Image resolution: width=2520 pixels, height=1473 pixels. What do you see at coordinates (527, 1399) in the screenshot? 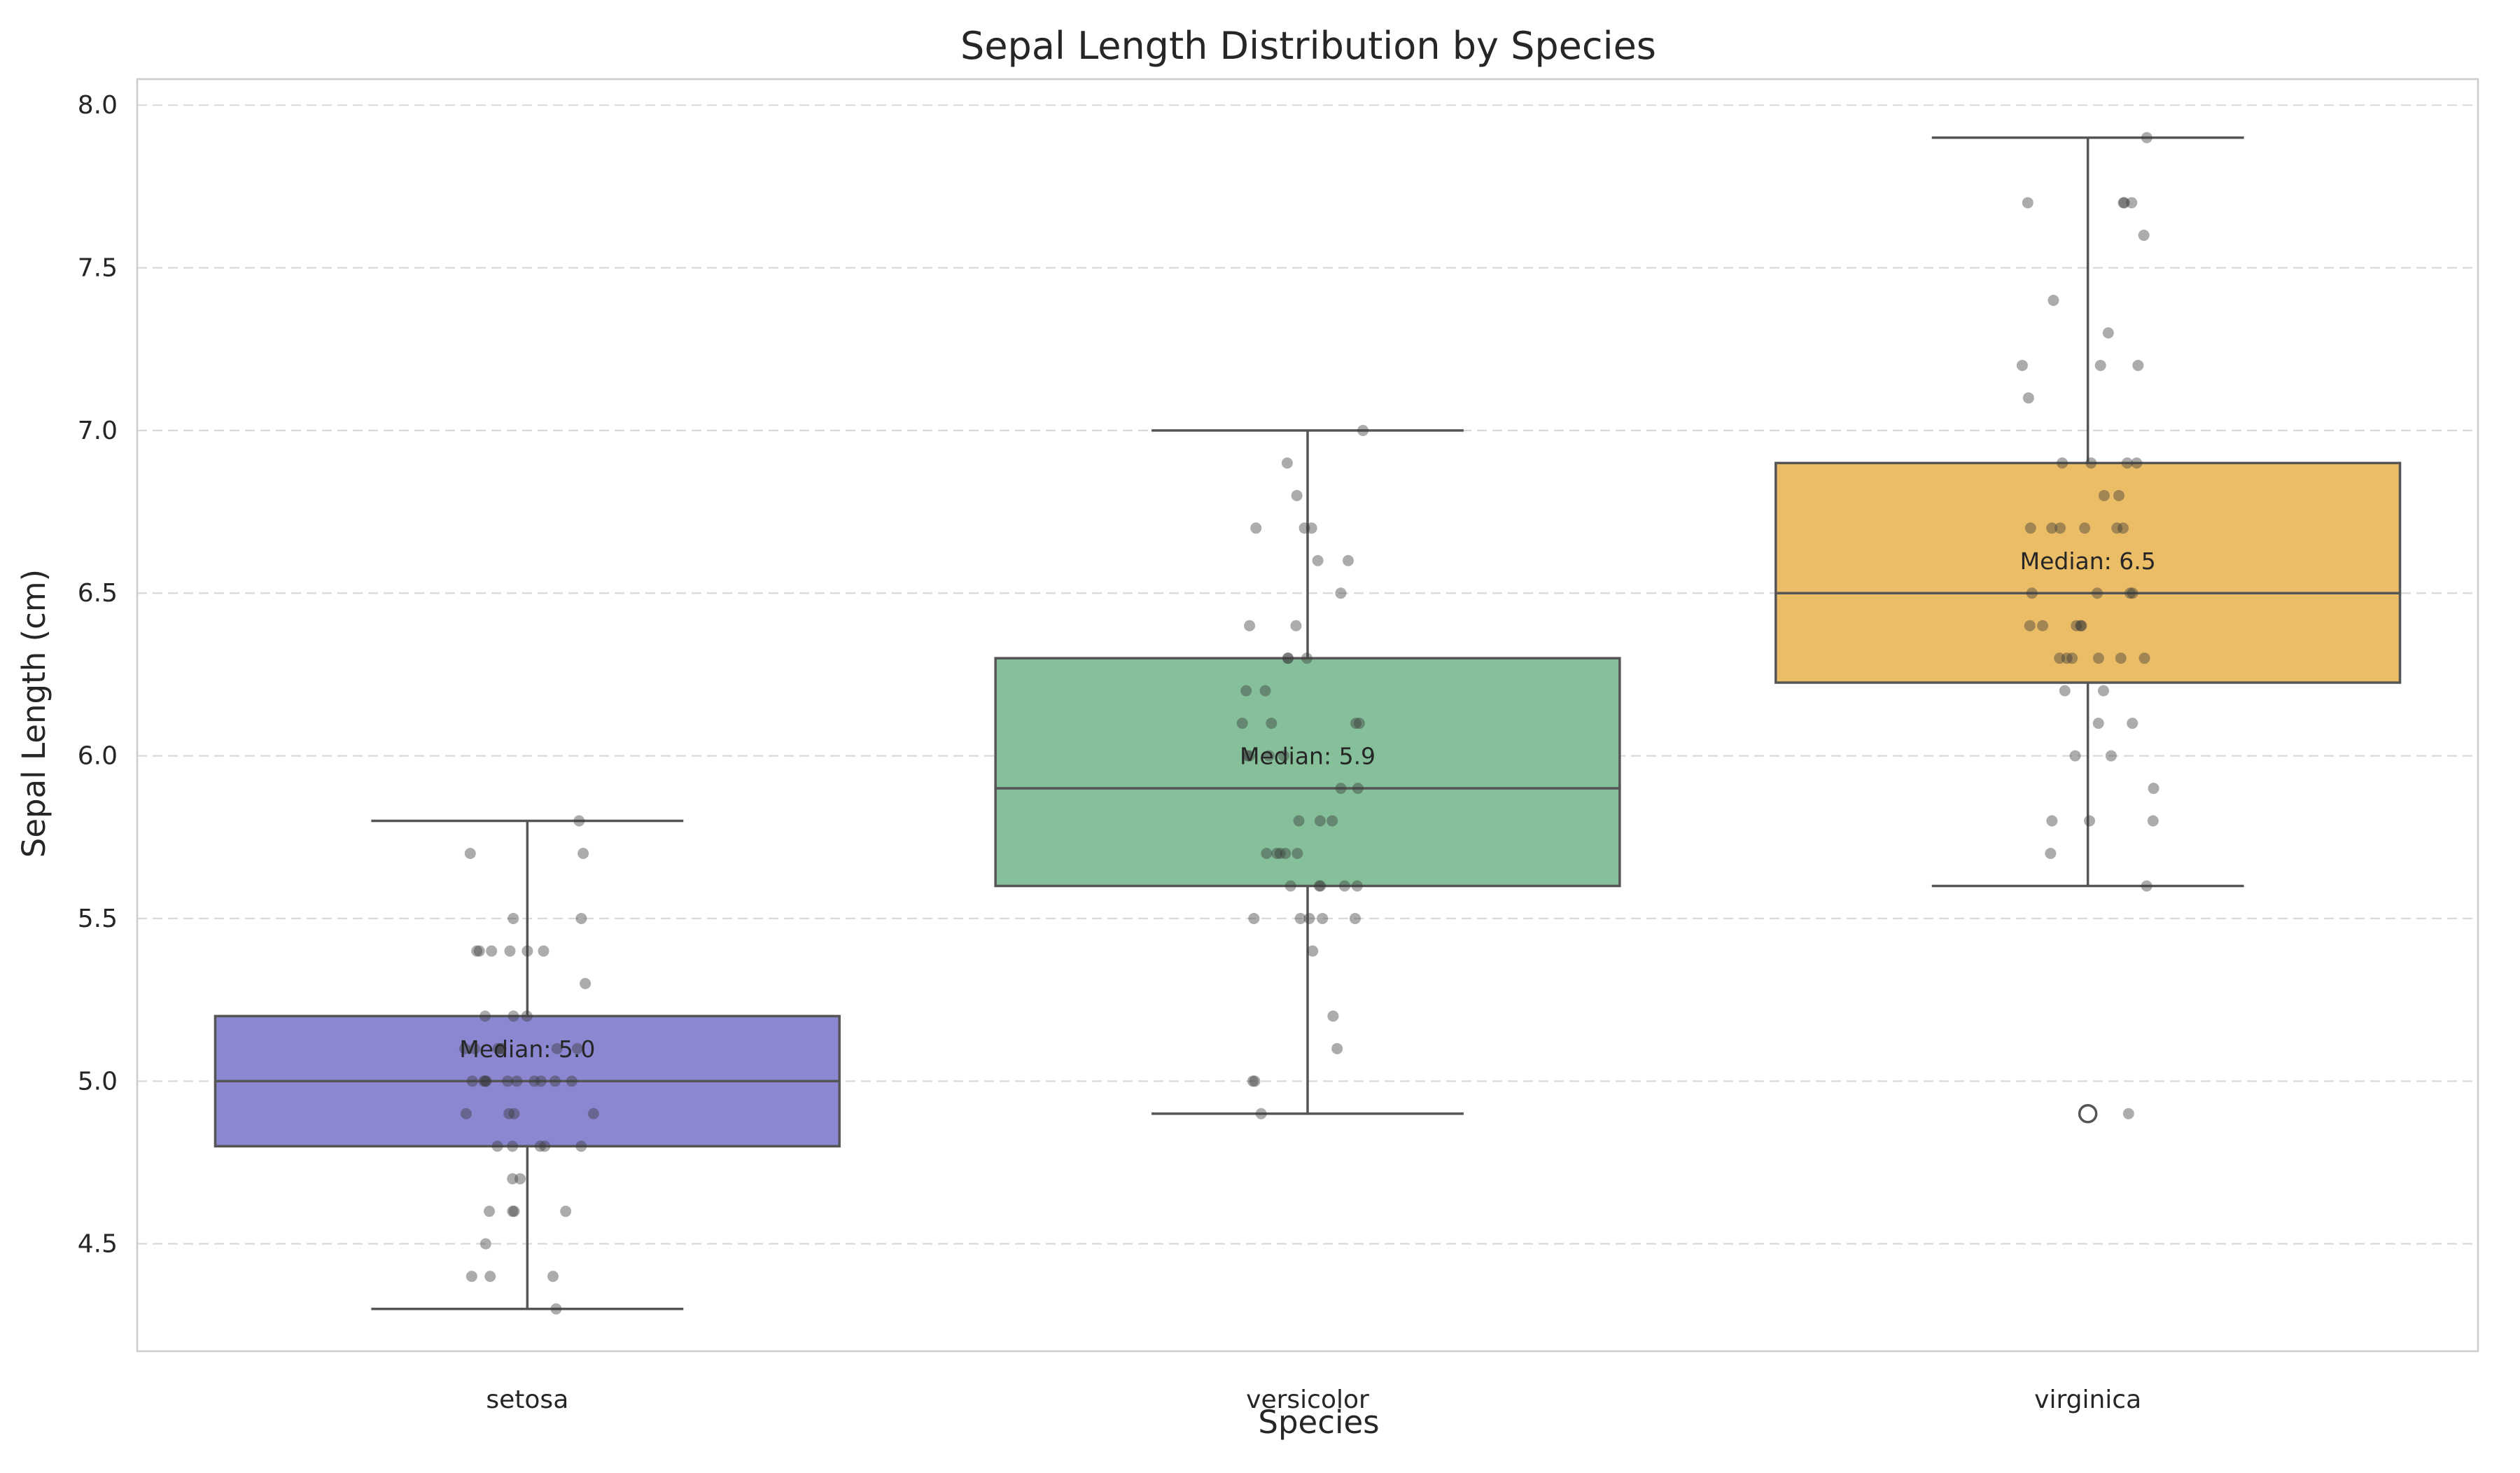
I see `x-tick-label: setosa` at bounding box center [527, 1399].